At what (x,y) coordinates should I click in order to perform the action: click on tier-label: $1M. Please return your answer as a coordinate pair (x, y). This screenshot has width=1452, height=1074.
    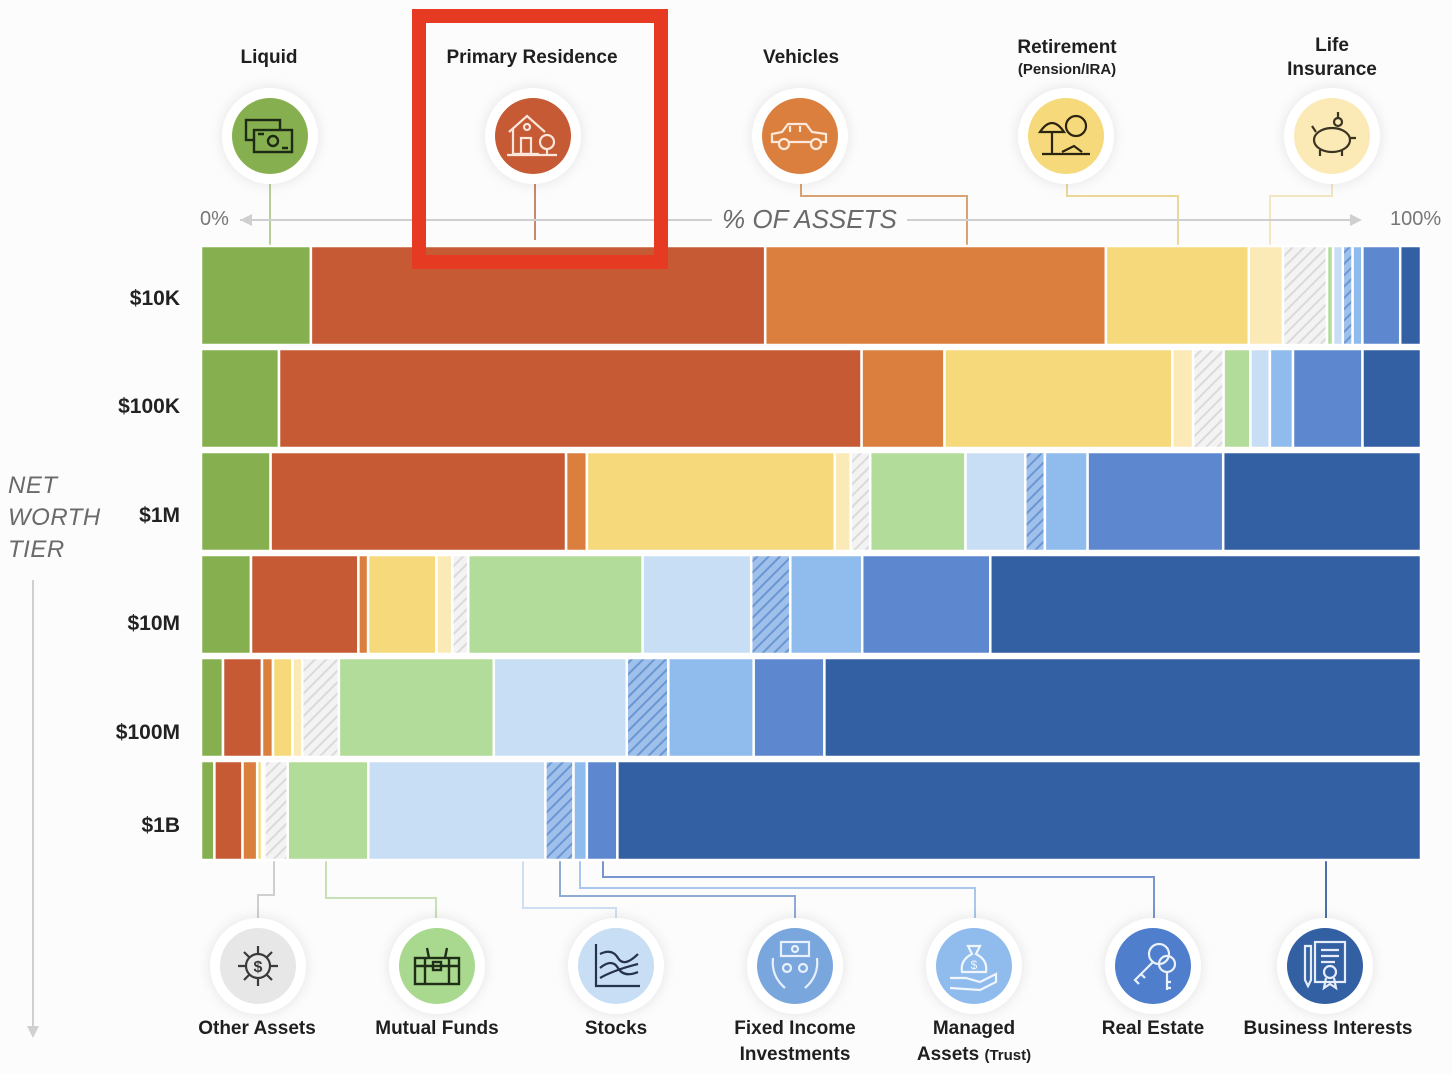
    Looking at the image, I should click on (159, 515).